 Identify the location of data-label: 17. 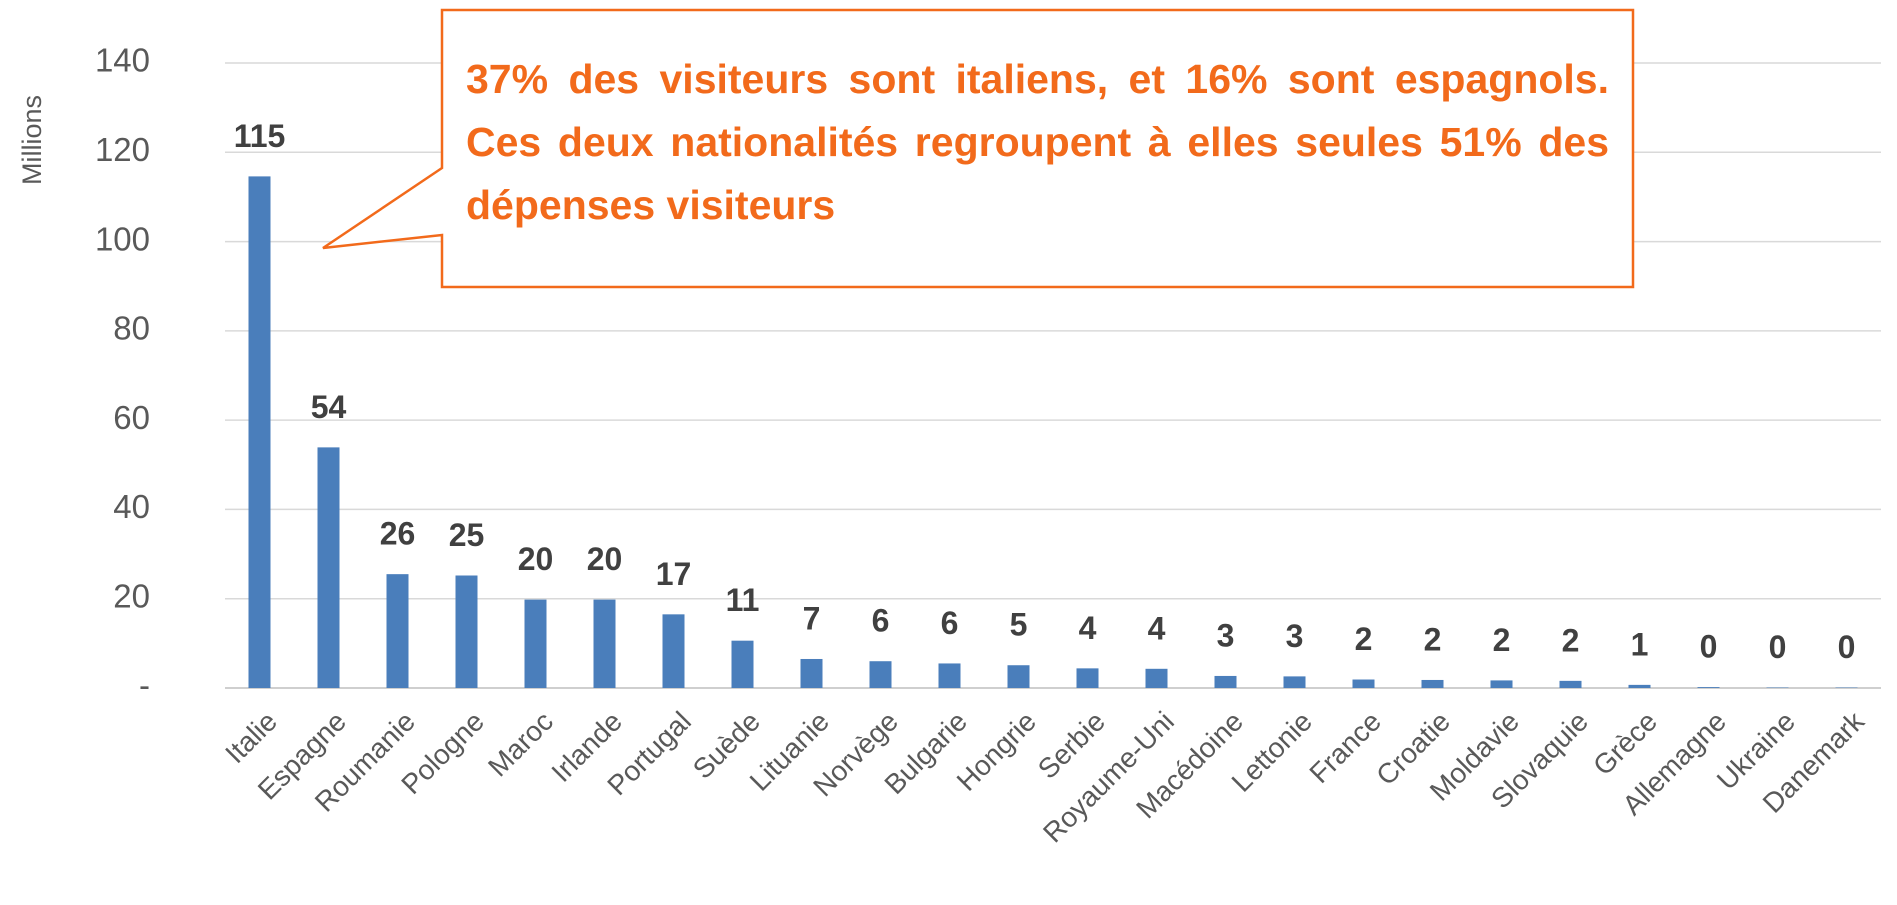
(674, 574).